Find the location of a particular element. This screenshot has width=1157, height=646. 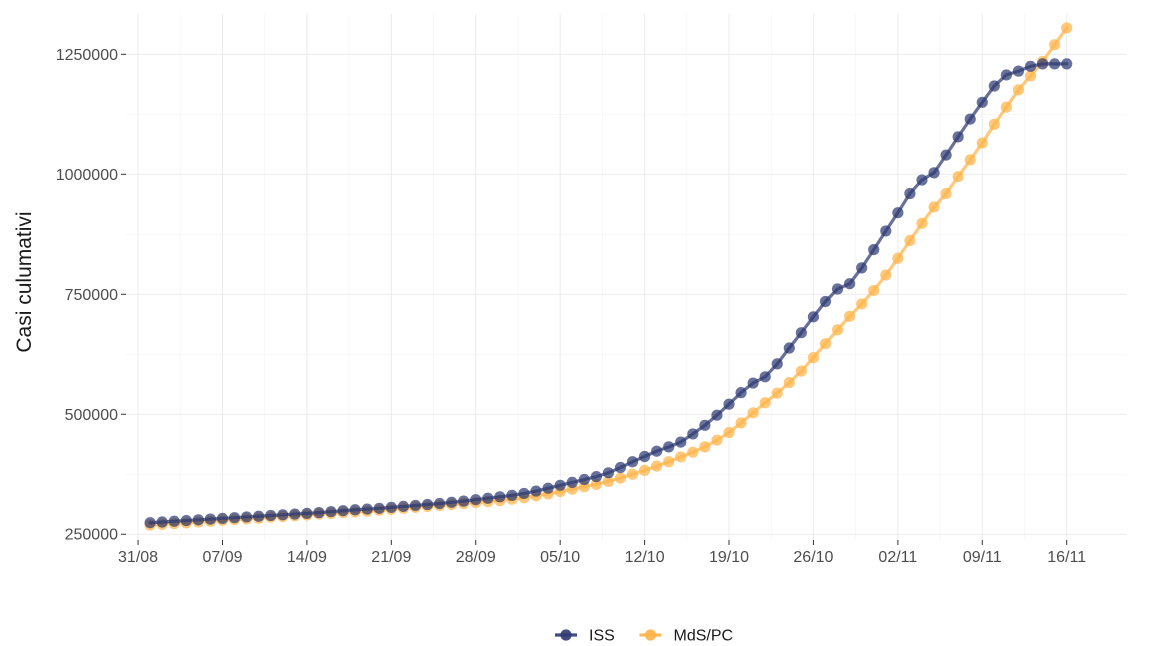

legend-item: MdS/PC is located at coordinates (686, 636).